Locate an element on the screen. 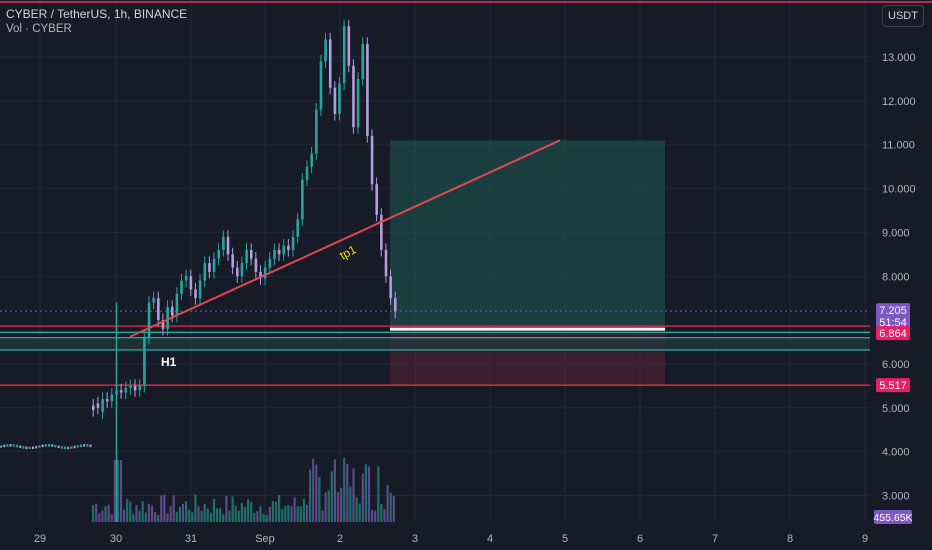  level-lower-badge-text: 5.517 is located at coordinates (893, 386).